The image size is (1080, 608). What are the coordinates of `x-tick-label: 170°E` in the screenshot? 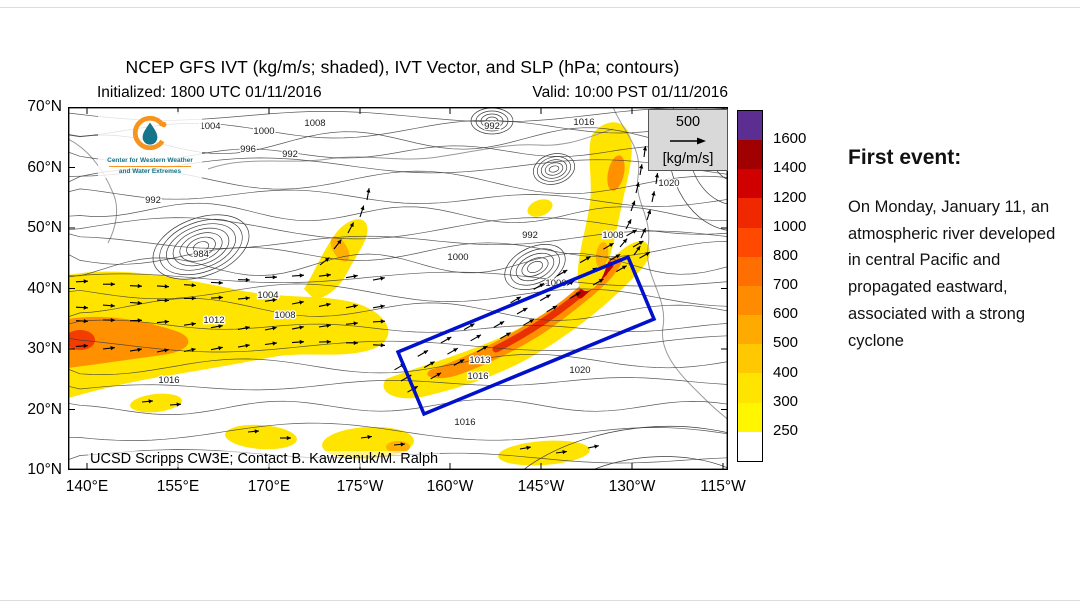 It's located at (269, 486).